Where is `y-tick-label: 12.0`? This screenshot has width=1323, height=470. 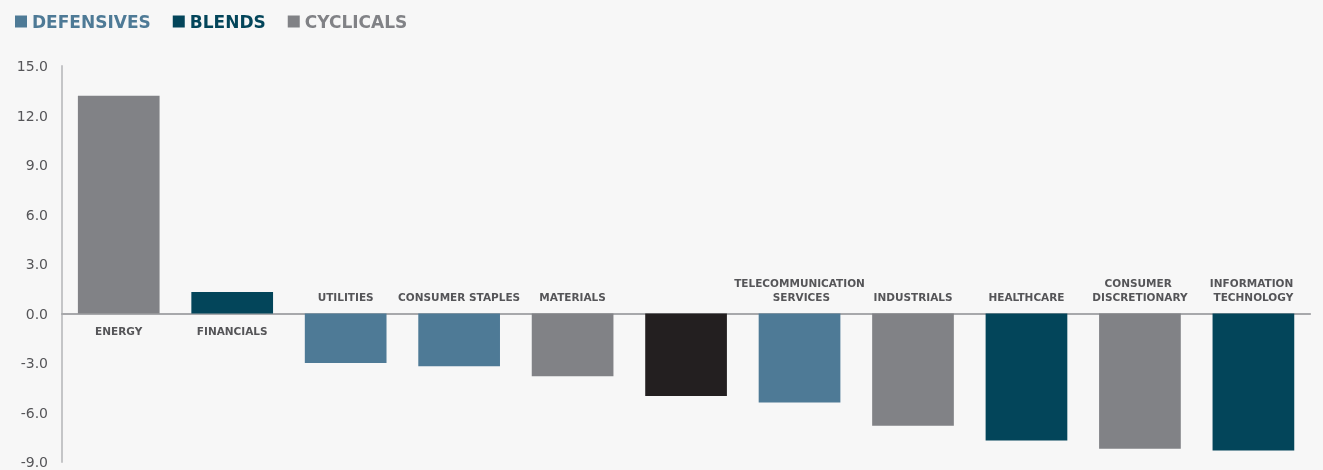
y-tick-label: 12.0 is located at coordinates (32, 115).